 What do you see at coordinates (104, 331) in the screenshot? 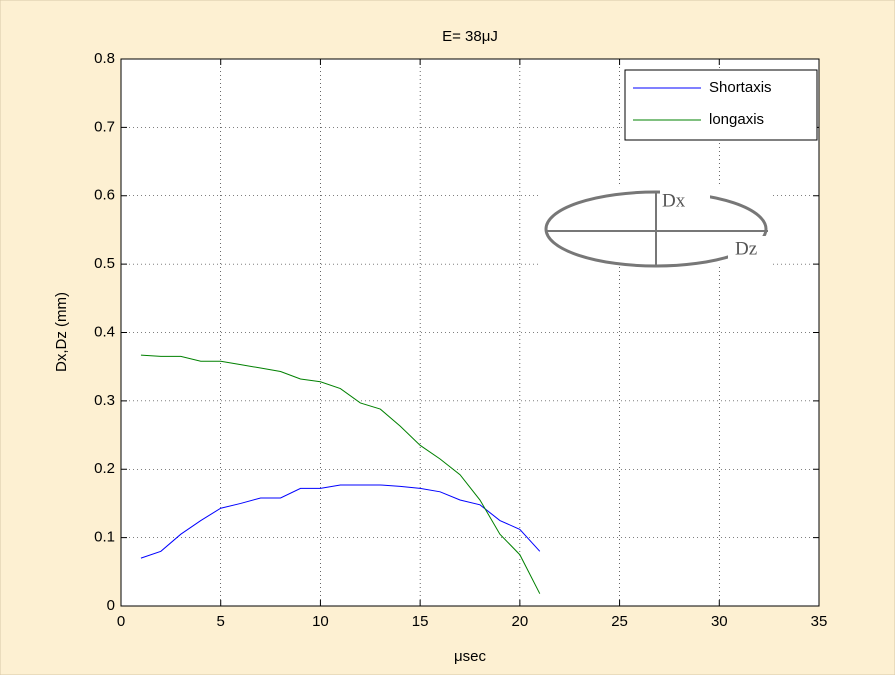
I see `y-tick-label: 0.4` at bounding box center [104, 331].